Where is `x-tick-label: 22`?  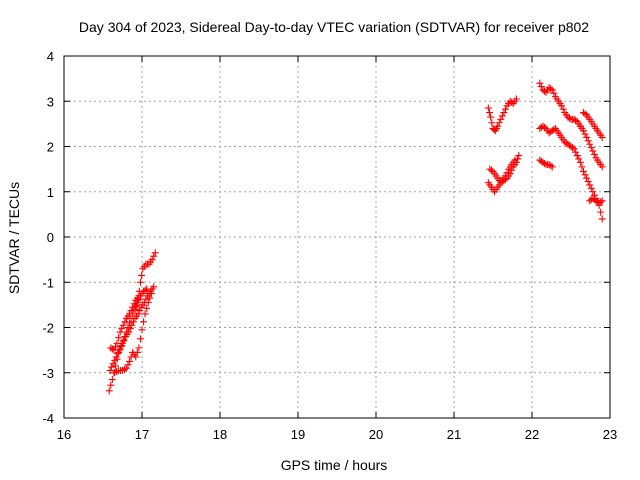 x-tick-label: 22 is located at coordinates (532, 434).